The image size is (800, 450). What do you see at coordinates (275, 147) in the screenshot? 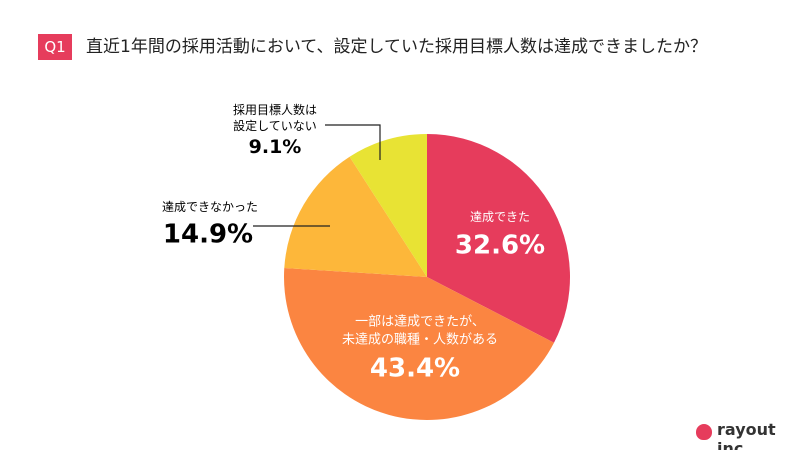
I see `value-label: 9.1%` at bounding box center [275, 147].